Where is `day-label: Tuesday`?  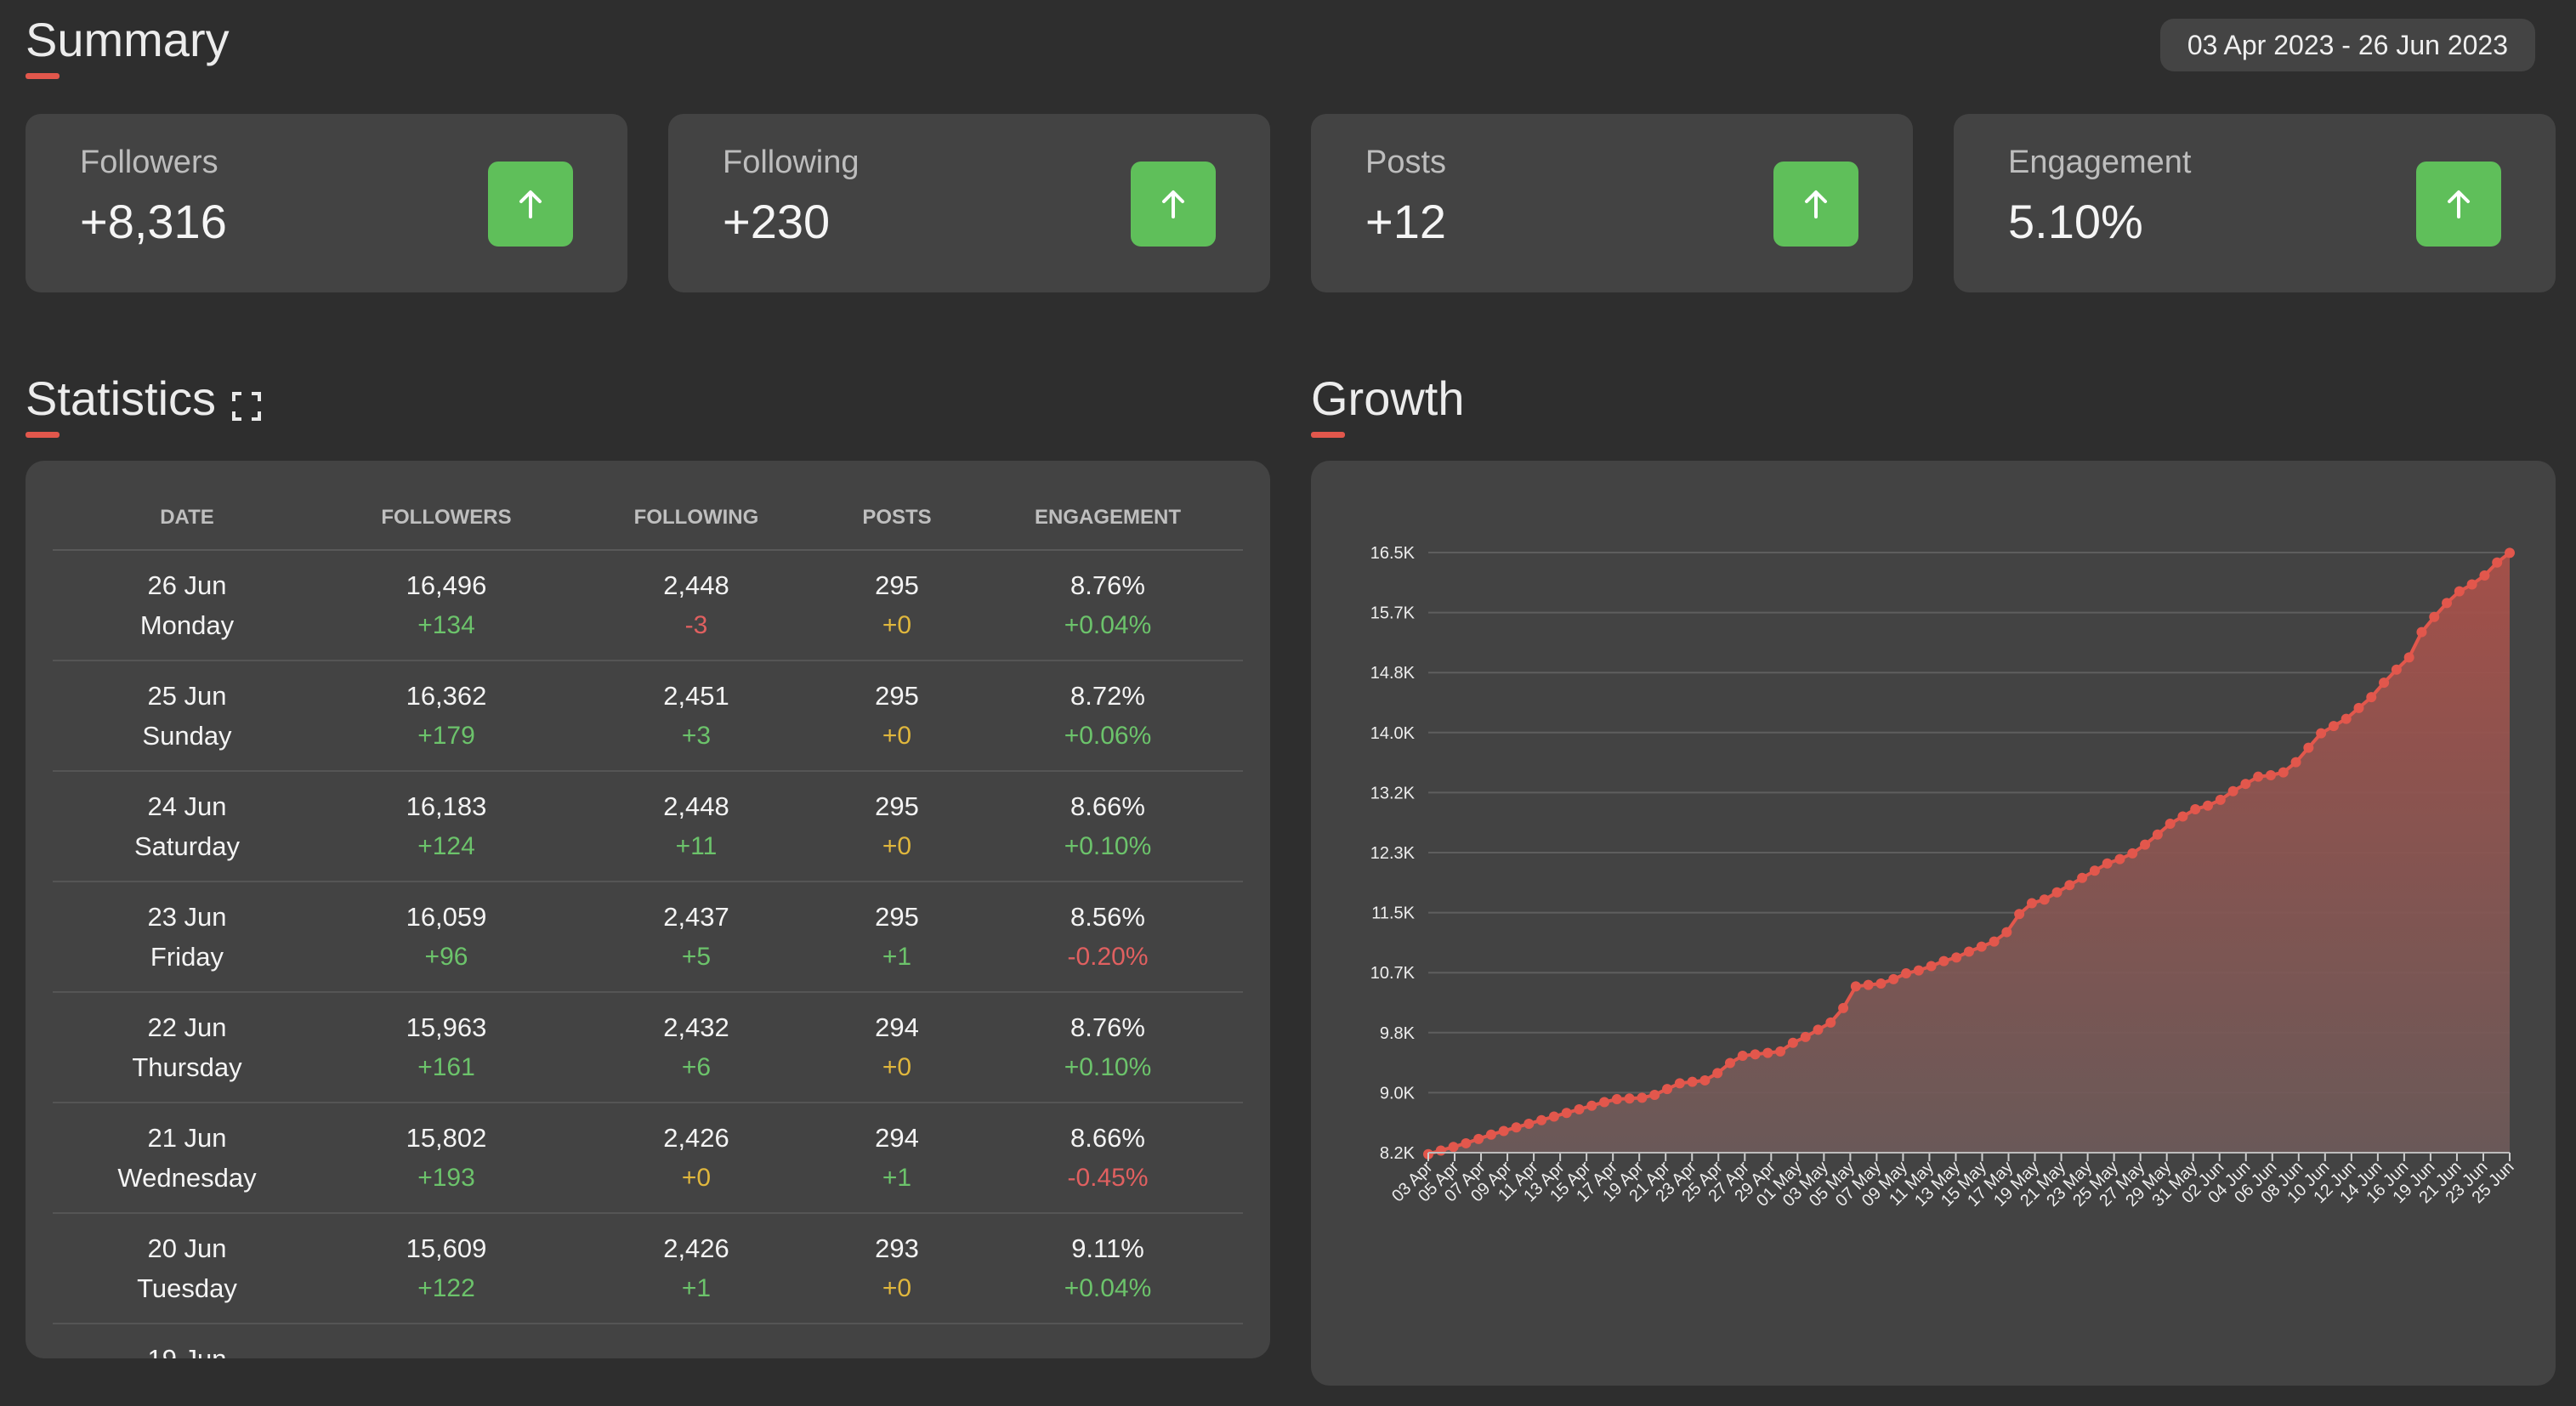
day-label: Tuesday is located at coordinates (187, 1288).